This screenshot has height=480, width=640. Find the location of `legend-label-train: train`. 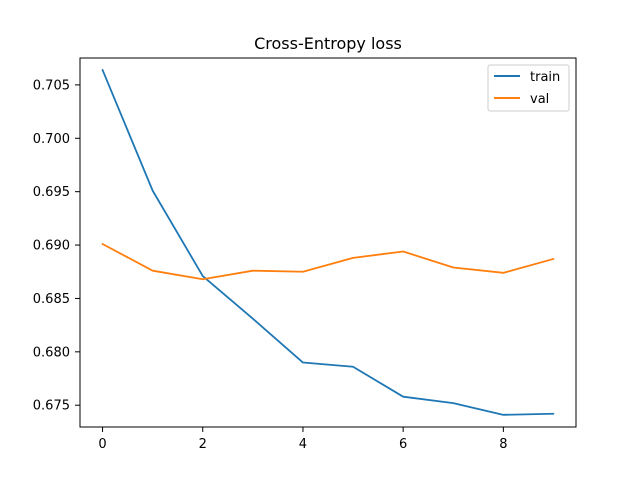

legend-label-train: train is located at coordinates (545, 77).